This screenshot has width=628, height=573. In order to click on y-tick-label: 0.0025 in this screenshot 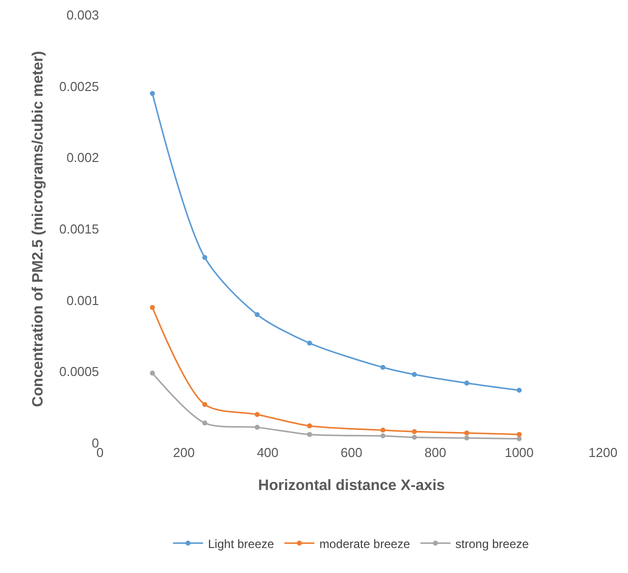, I will do `click(79, 86)`.